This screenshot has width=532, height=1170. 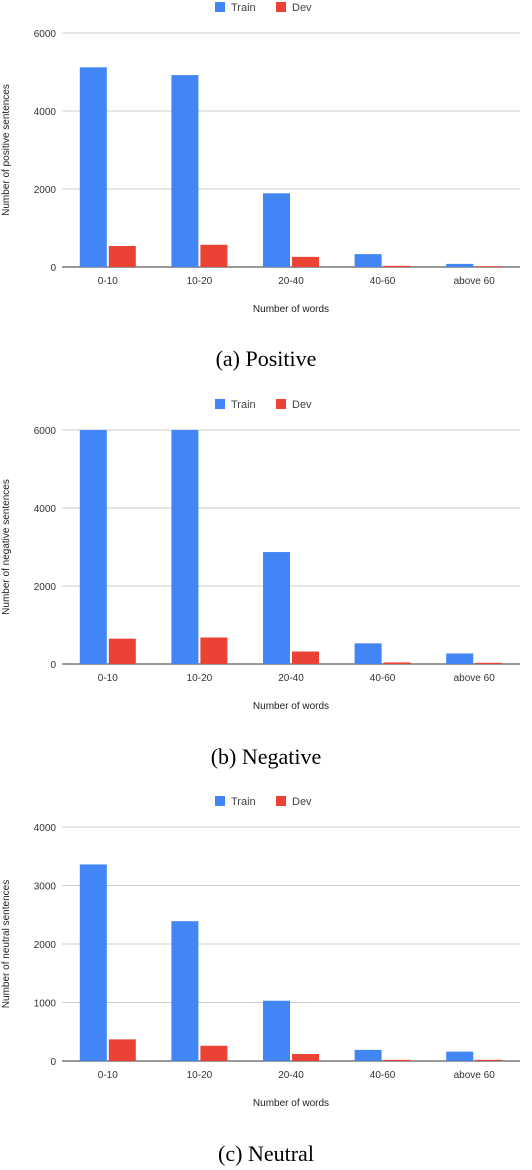 I want to click on y-tick-label: 1000, so click(x=45, y=1004).